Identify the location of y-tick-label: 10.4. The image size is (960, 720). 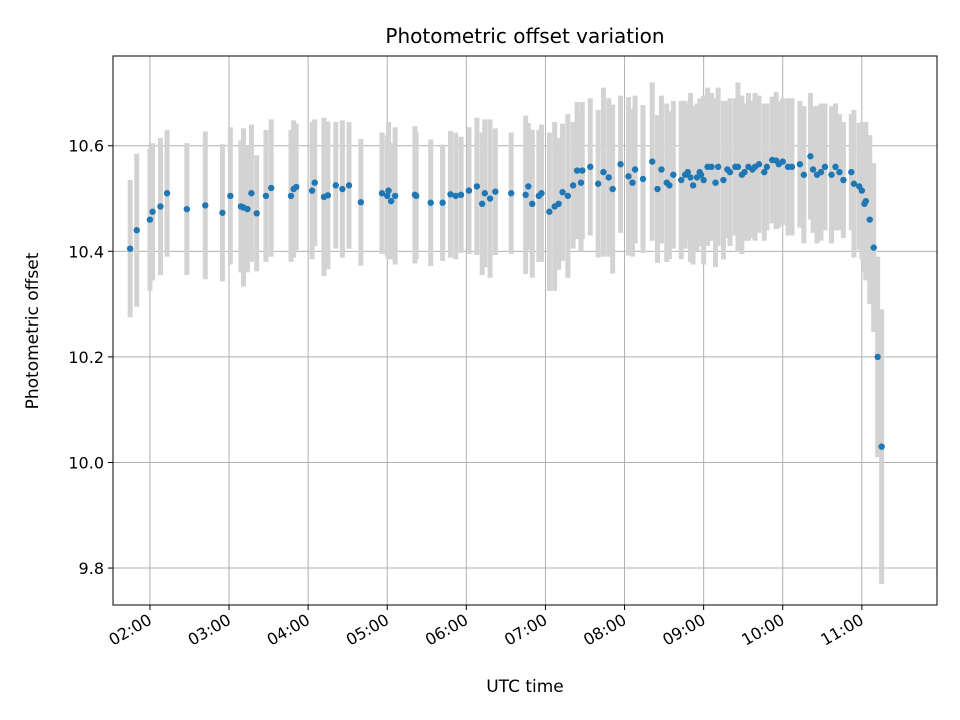
(86, 251).